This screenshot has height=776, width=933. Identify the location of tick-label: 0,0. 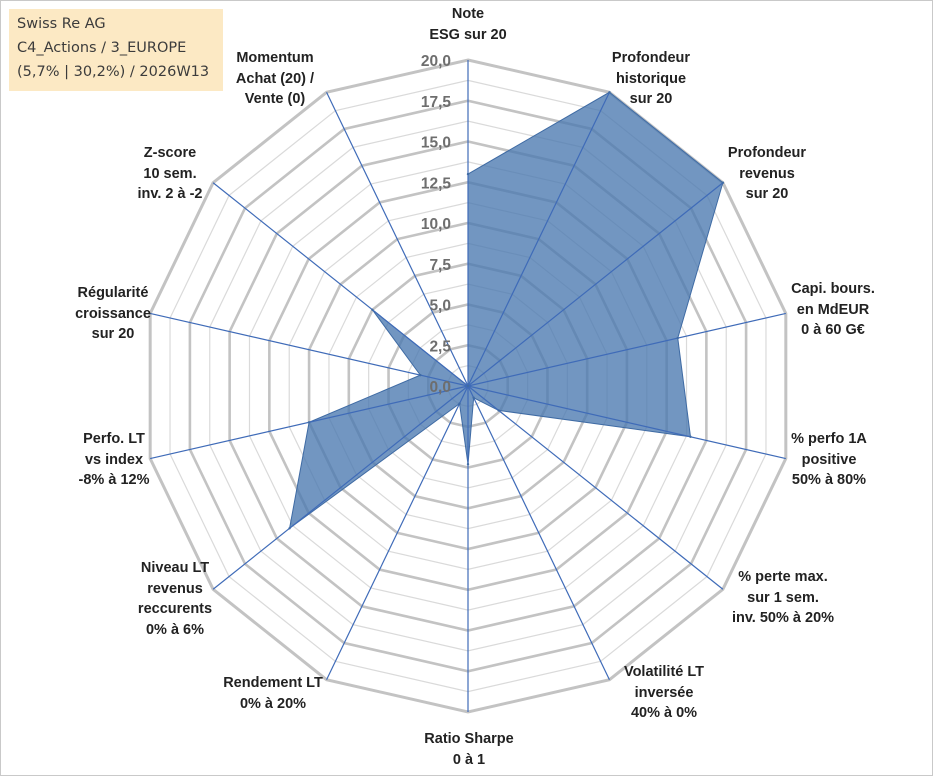
(440, 387).